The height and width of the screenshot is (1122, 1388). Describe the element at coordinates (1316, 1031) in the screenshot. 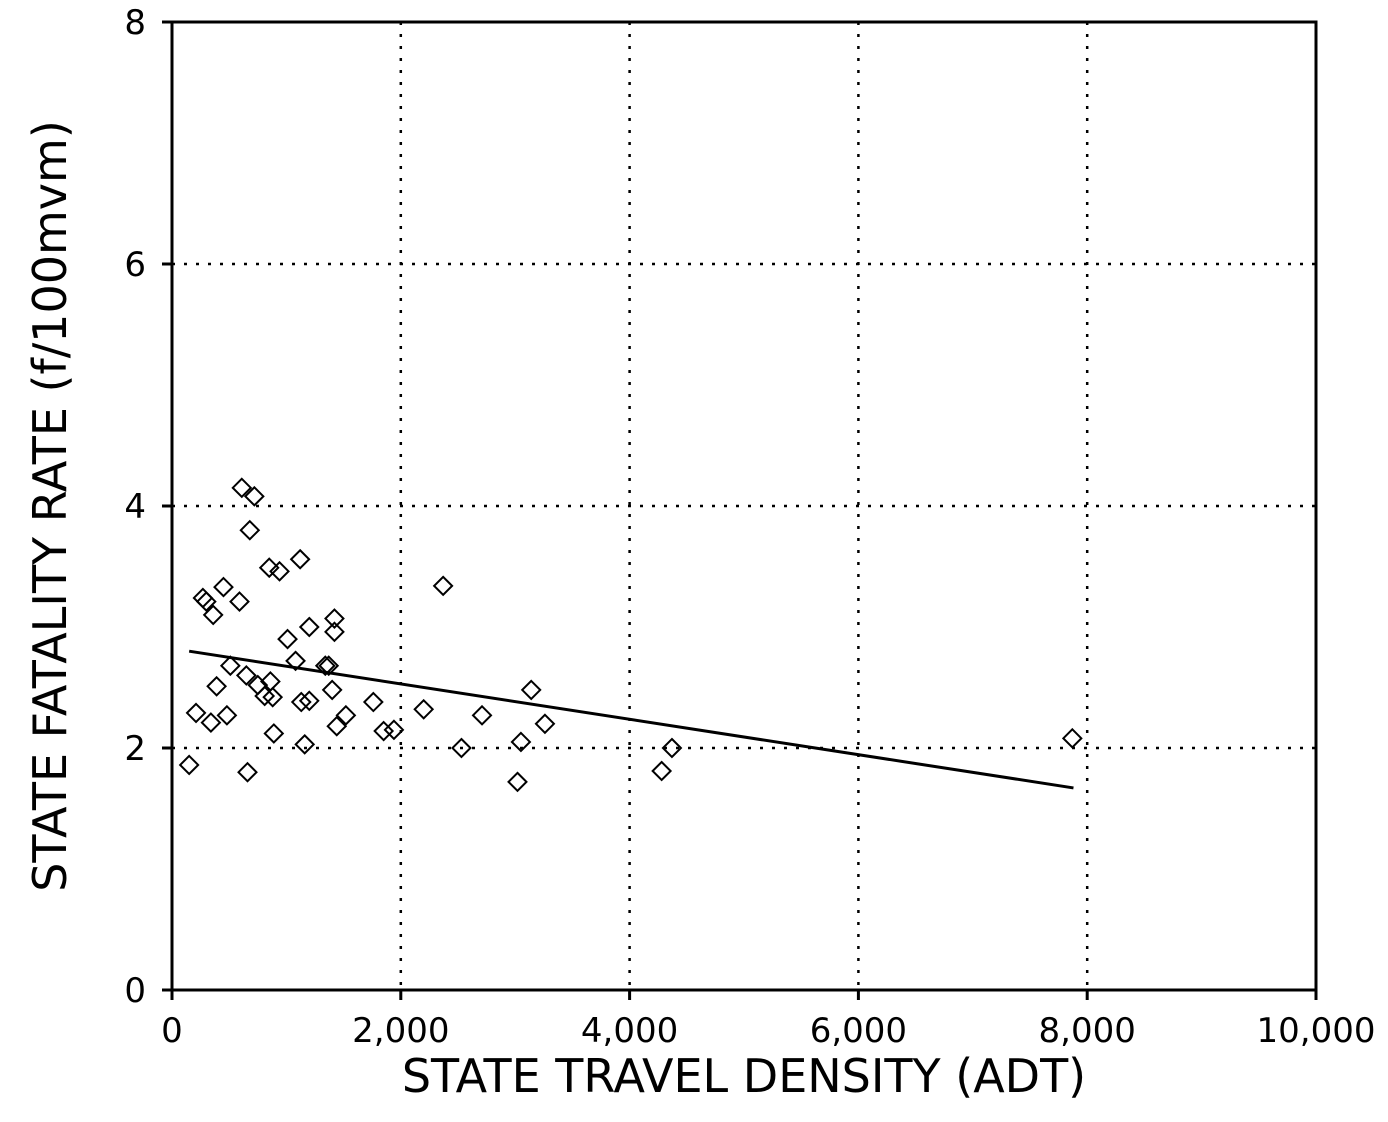

I see `x-tick-label: 10,000` at that location.